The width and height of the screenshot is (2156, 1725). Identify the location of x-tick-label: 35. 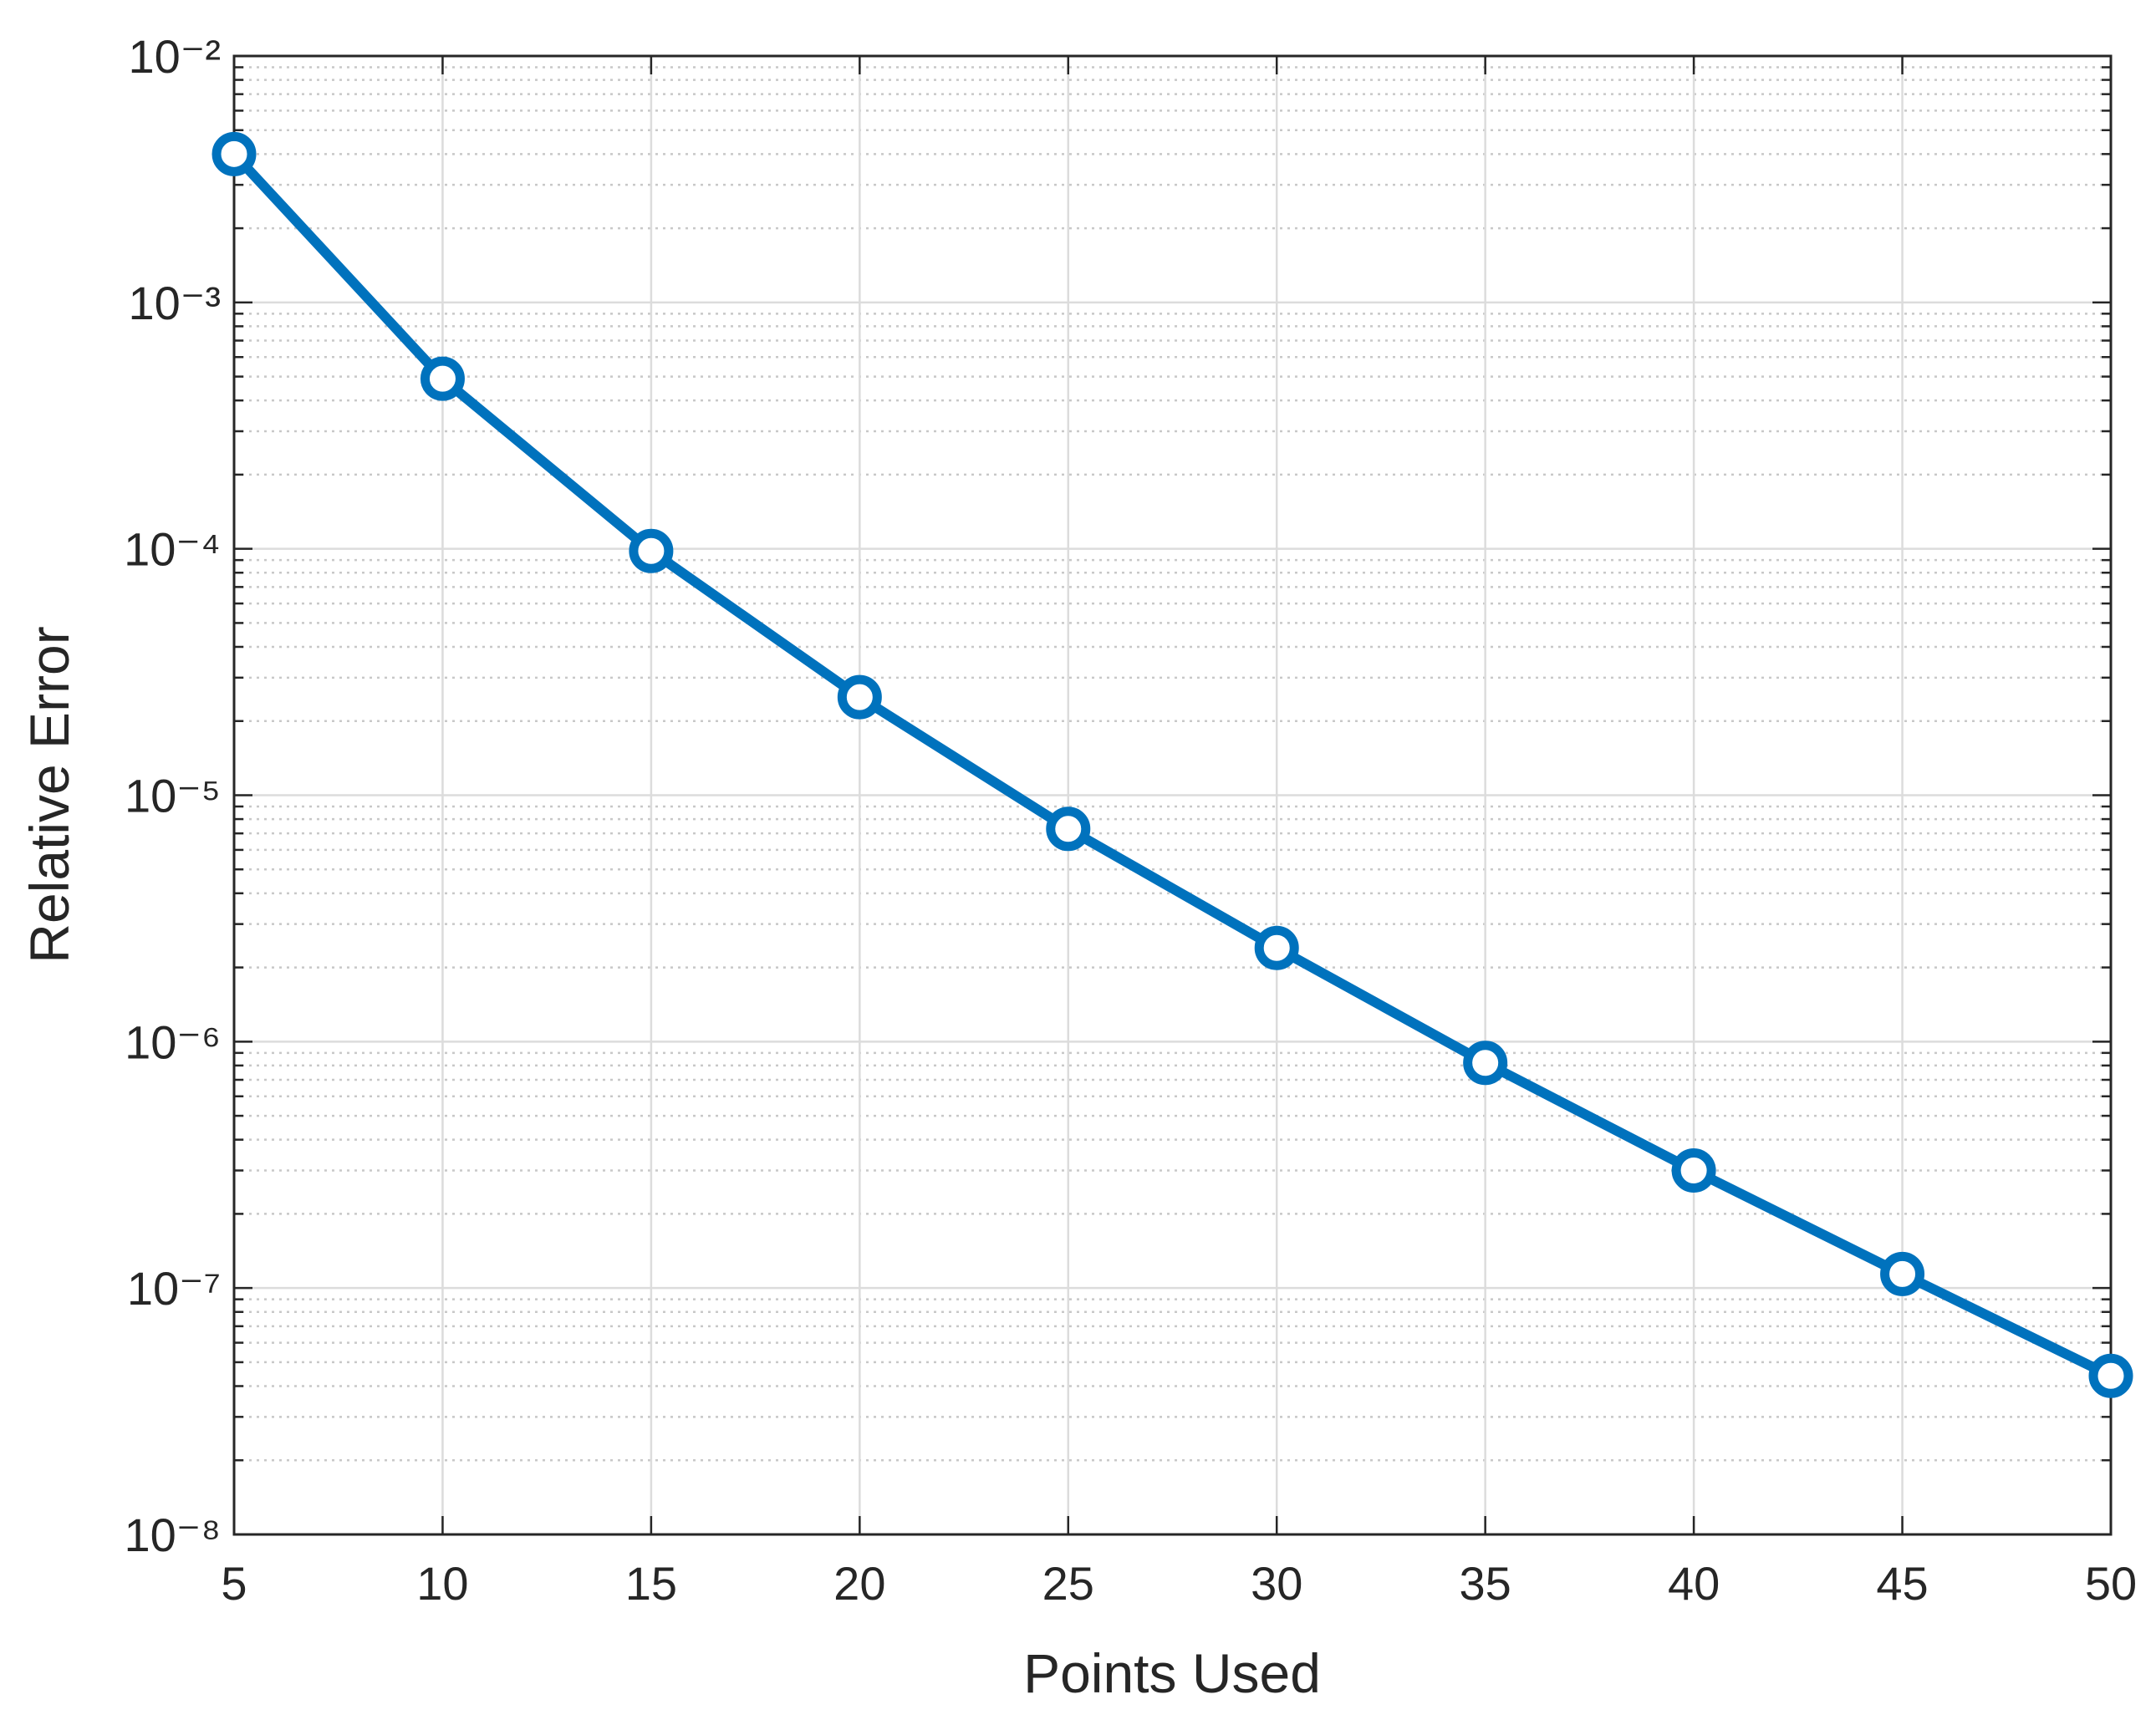
(1486, 1583).